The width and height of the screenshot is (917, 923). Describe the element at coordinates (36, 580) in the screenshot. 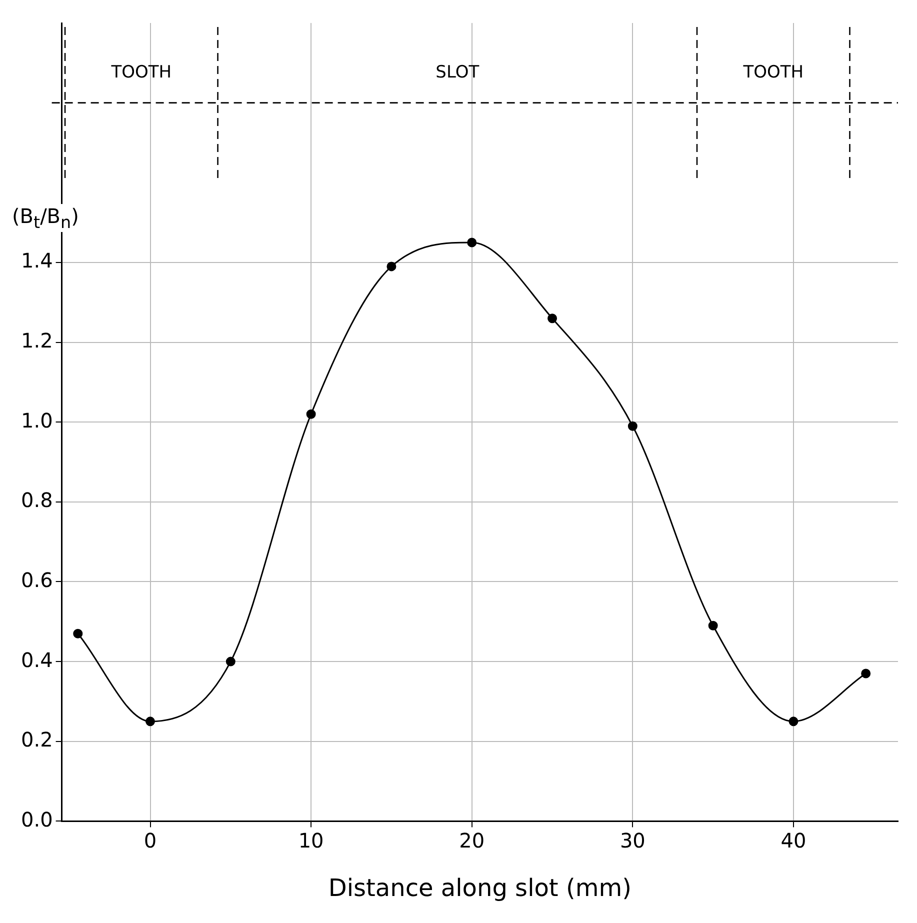

I see `y-tick-label: 0.6` at that location.